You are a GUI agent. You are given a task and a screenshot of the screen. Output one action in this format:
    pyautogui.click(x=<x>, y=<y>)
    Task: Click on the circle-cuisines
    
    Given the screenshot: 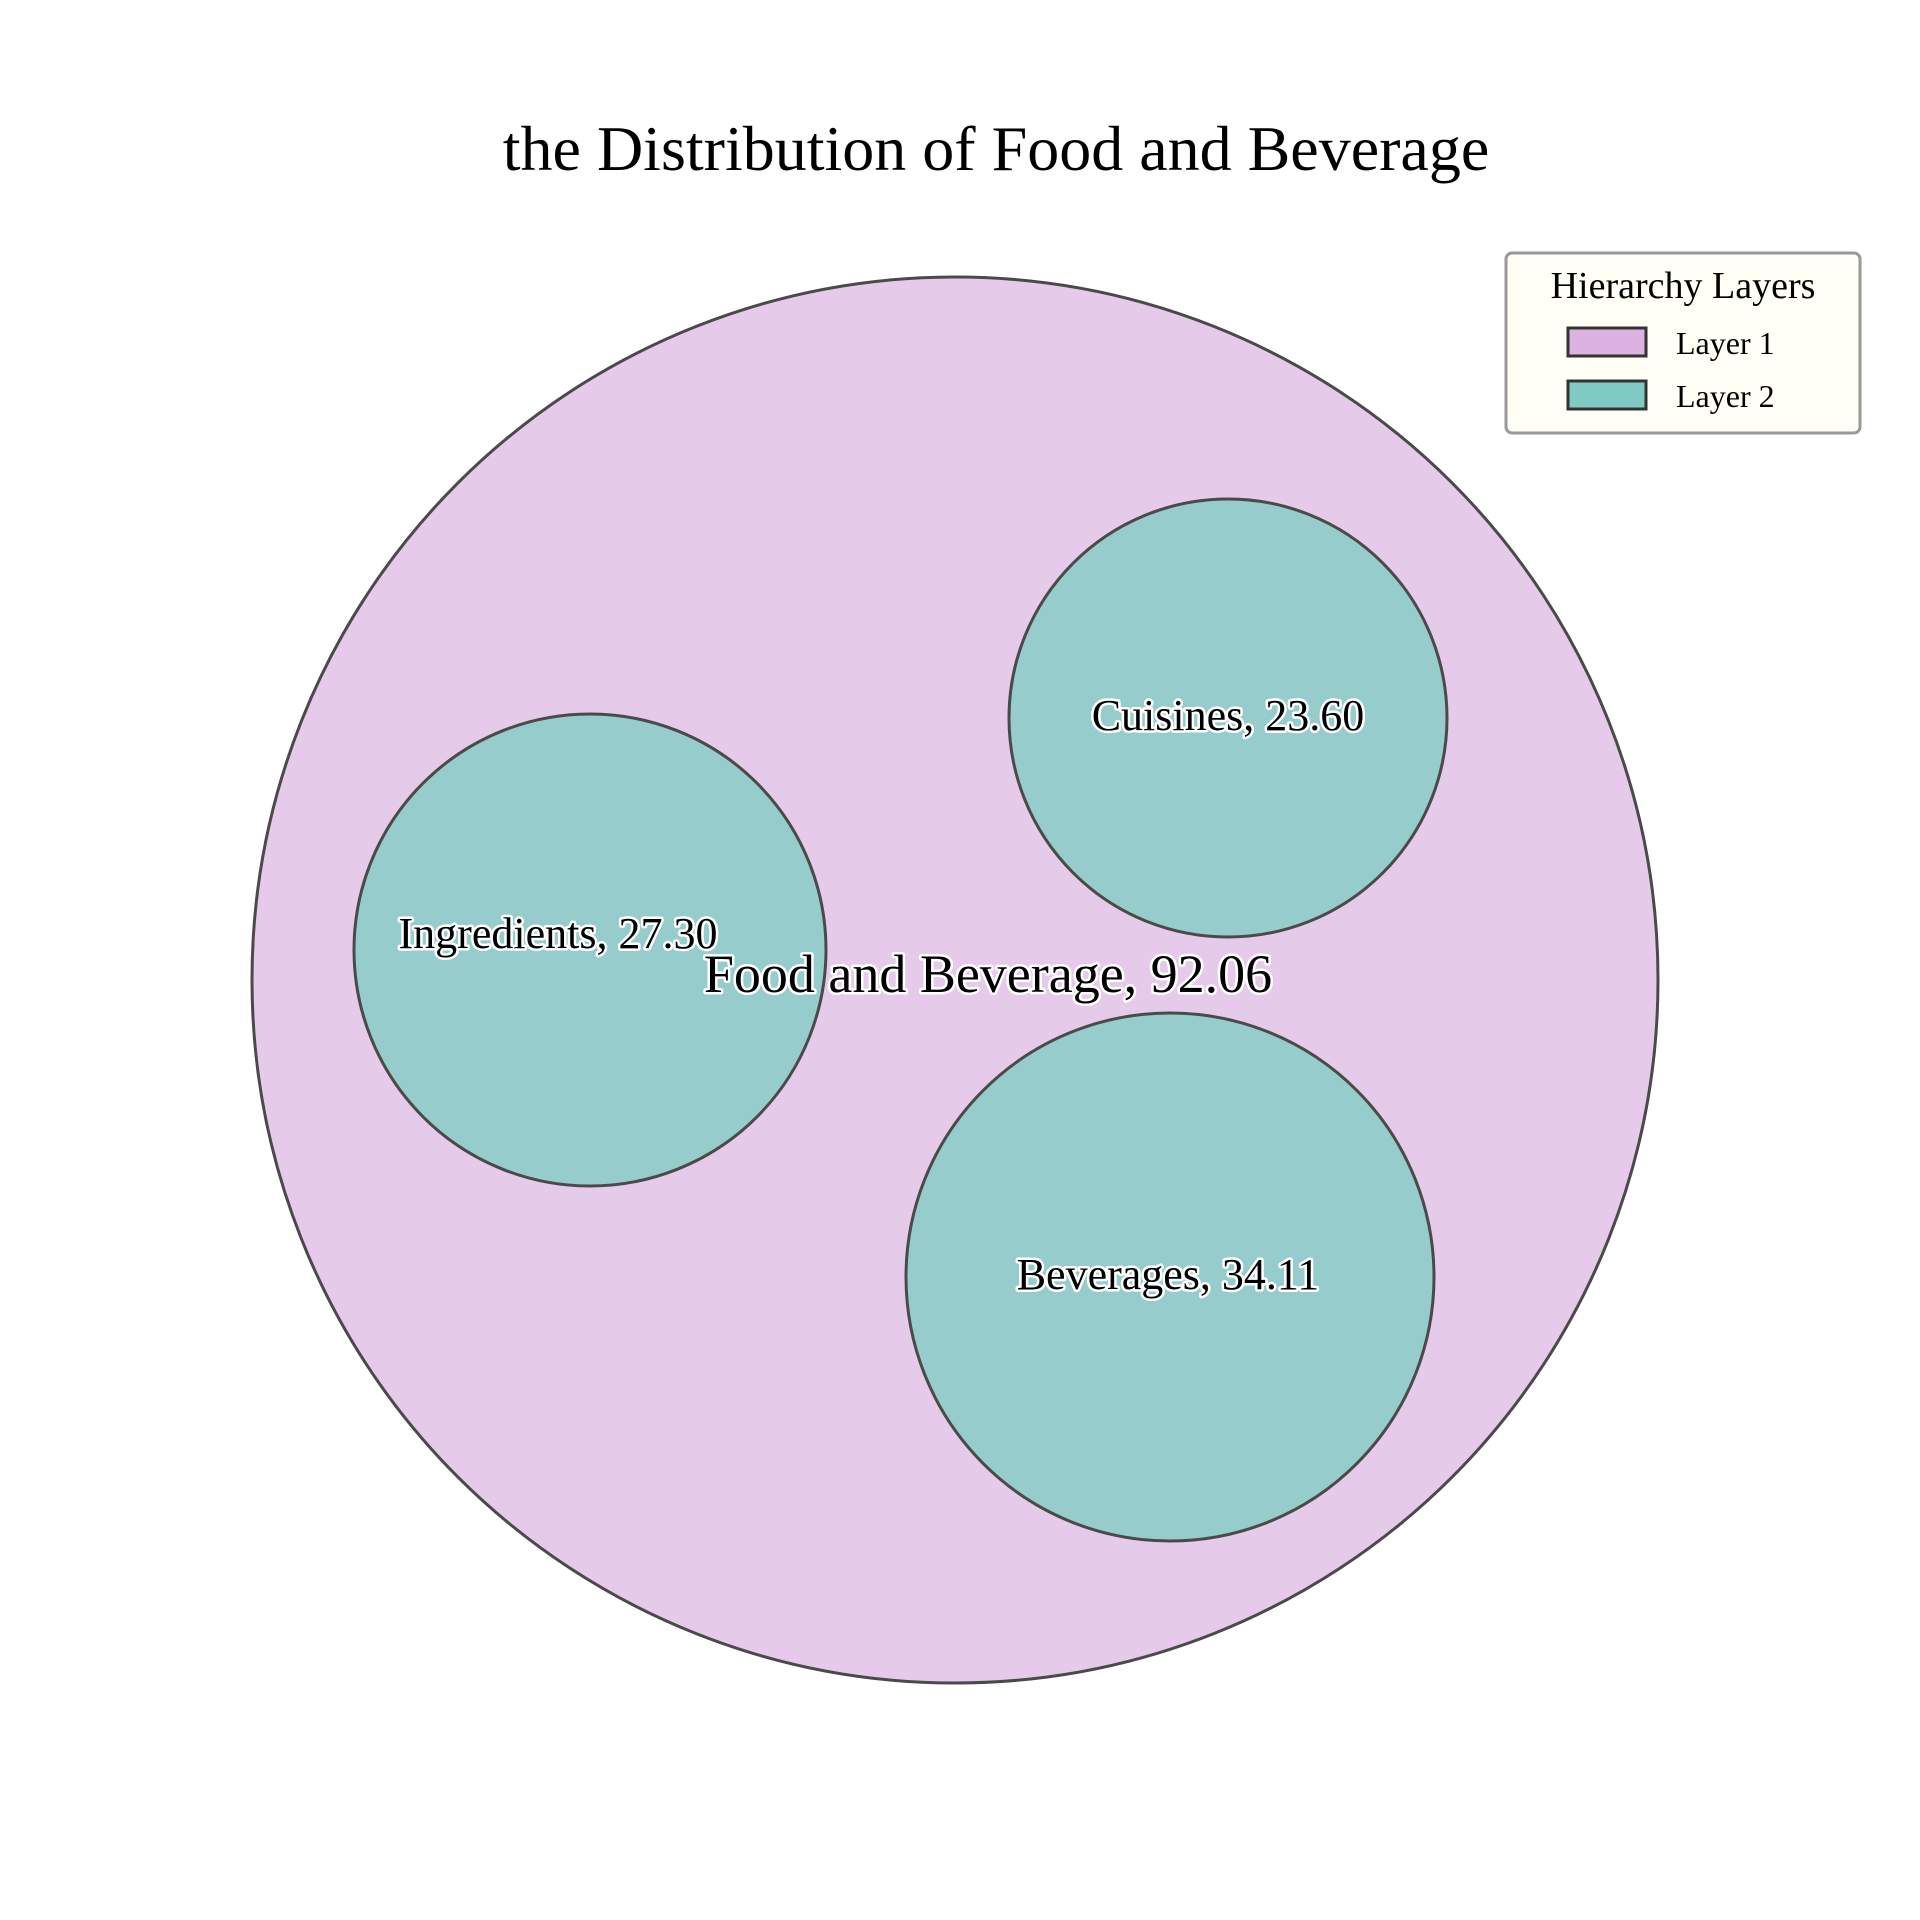 What is the action you would take?
    pyautogui.click(x=1228, y=718)
    